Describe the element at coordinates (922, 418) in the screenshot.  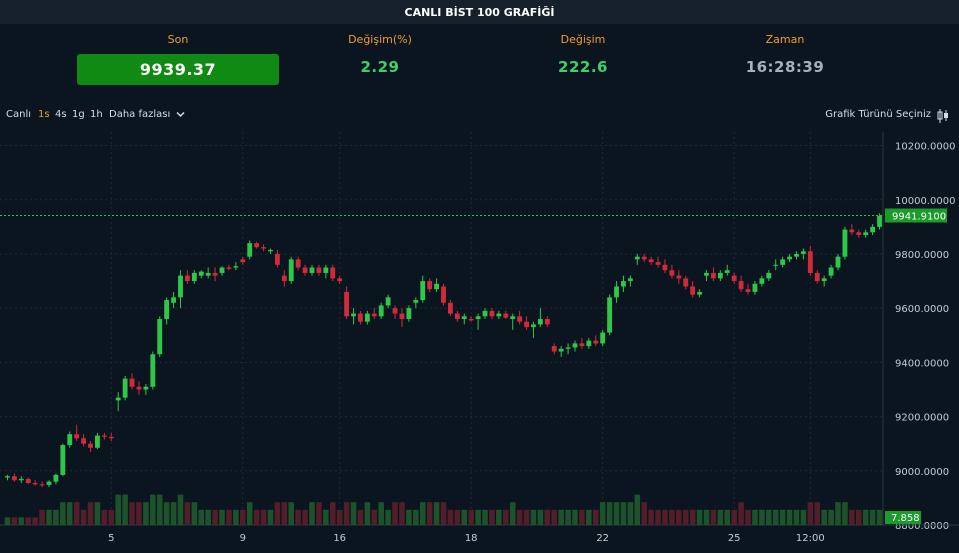
I see `y-tick-label-5: 9200.0000` at that location.